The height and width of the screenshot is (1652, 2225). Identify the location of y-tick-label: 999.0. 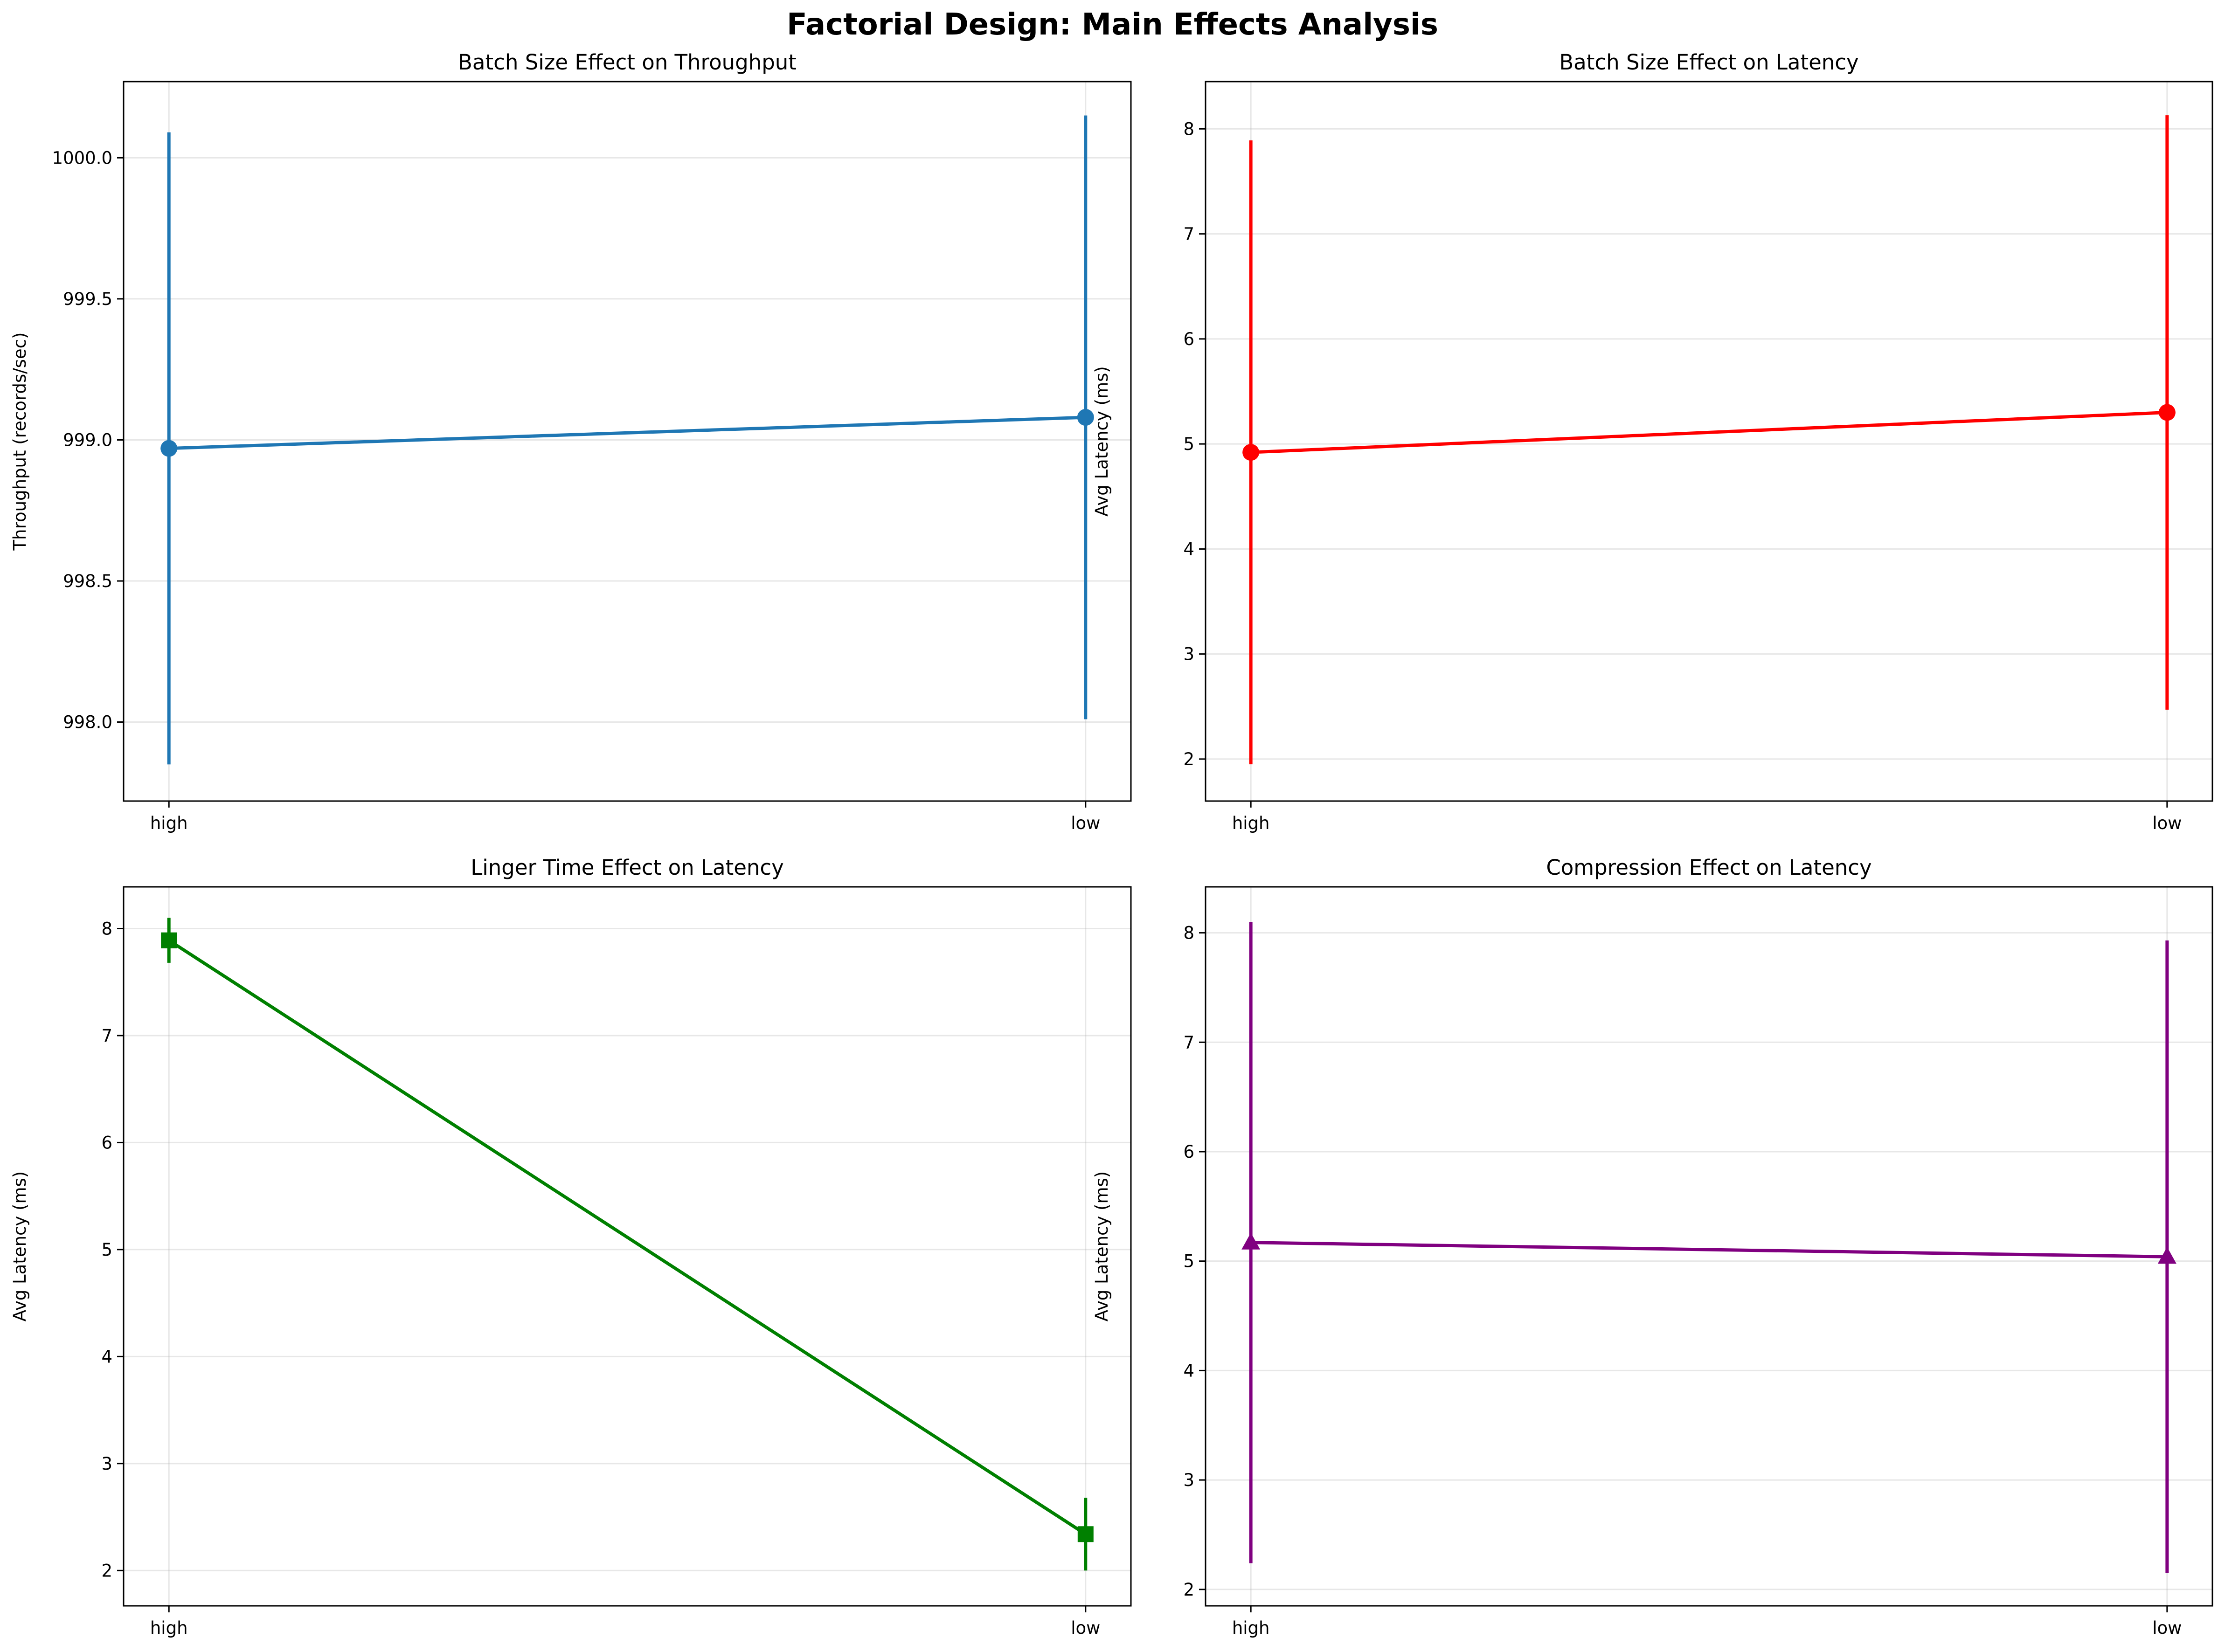
(88, 440).